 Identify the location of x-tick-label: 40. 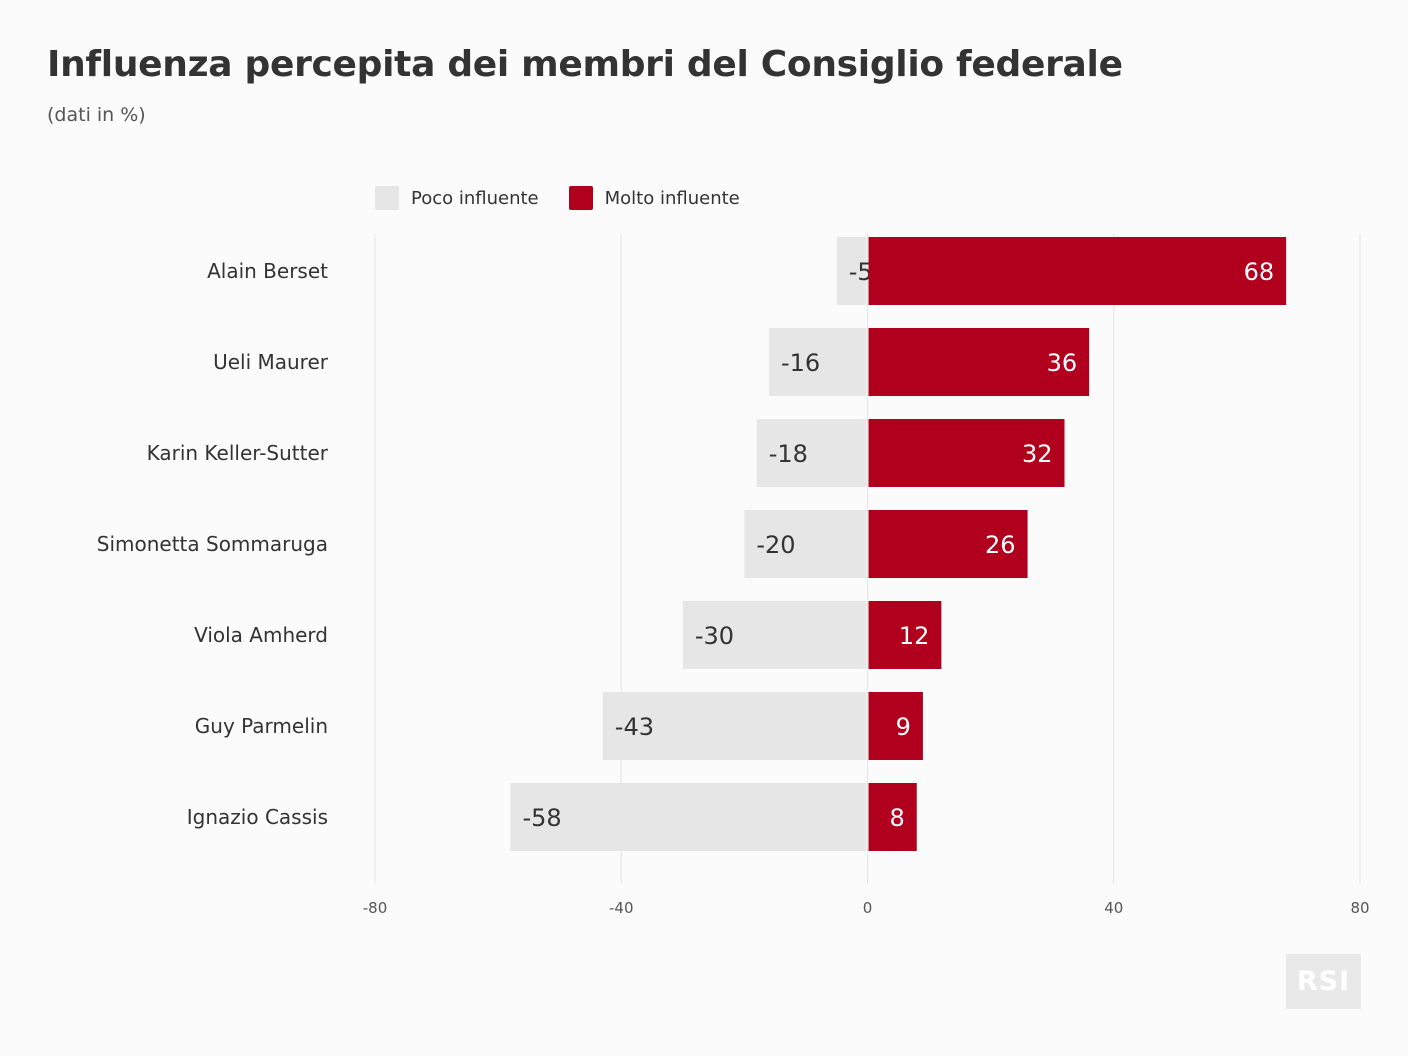
(1113, 908).